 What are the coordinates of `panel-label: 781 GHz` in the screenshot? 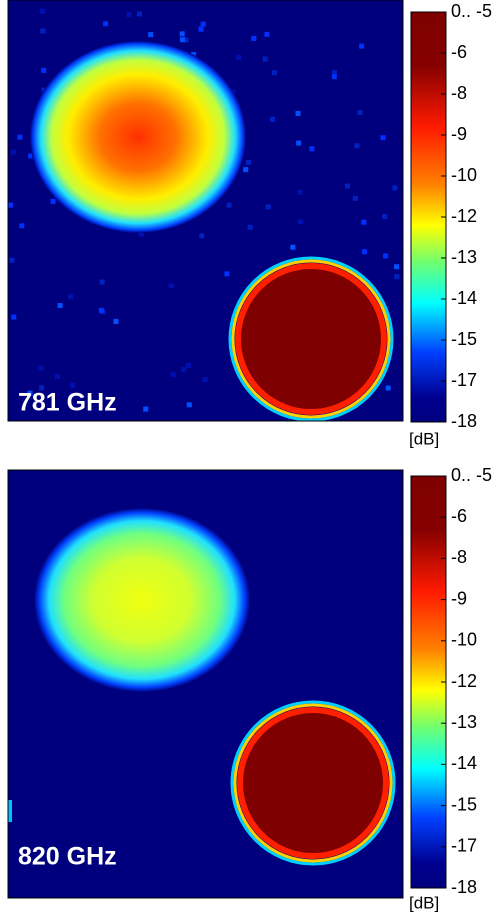 It's located at (67, 403).